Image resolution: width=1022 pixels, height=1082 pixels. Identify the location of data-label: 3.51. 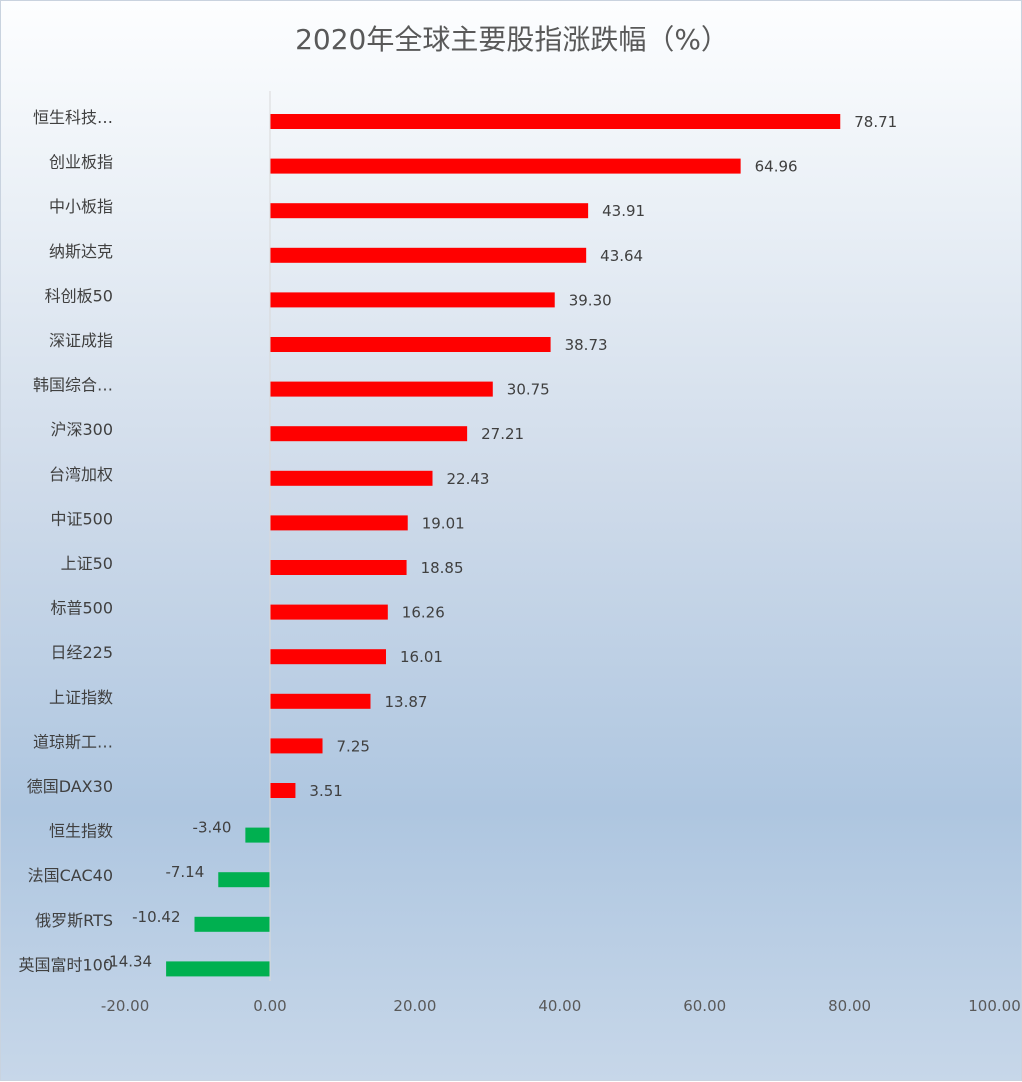
(325, 791).